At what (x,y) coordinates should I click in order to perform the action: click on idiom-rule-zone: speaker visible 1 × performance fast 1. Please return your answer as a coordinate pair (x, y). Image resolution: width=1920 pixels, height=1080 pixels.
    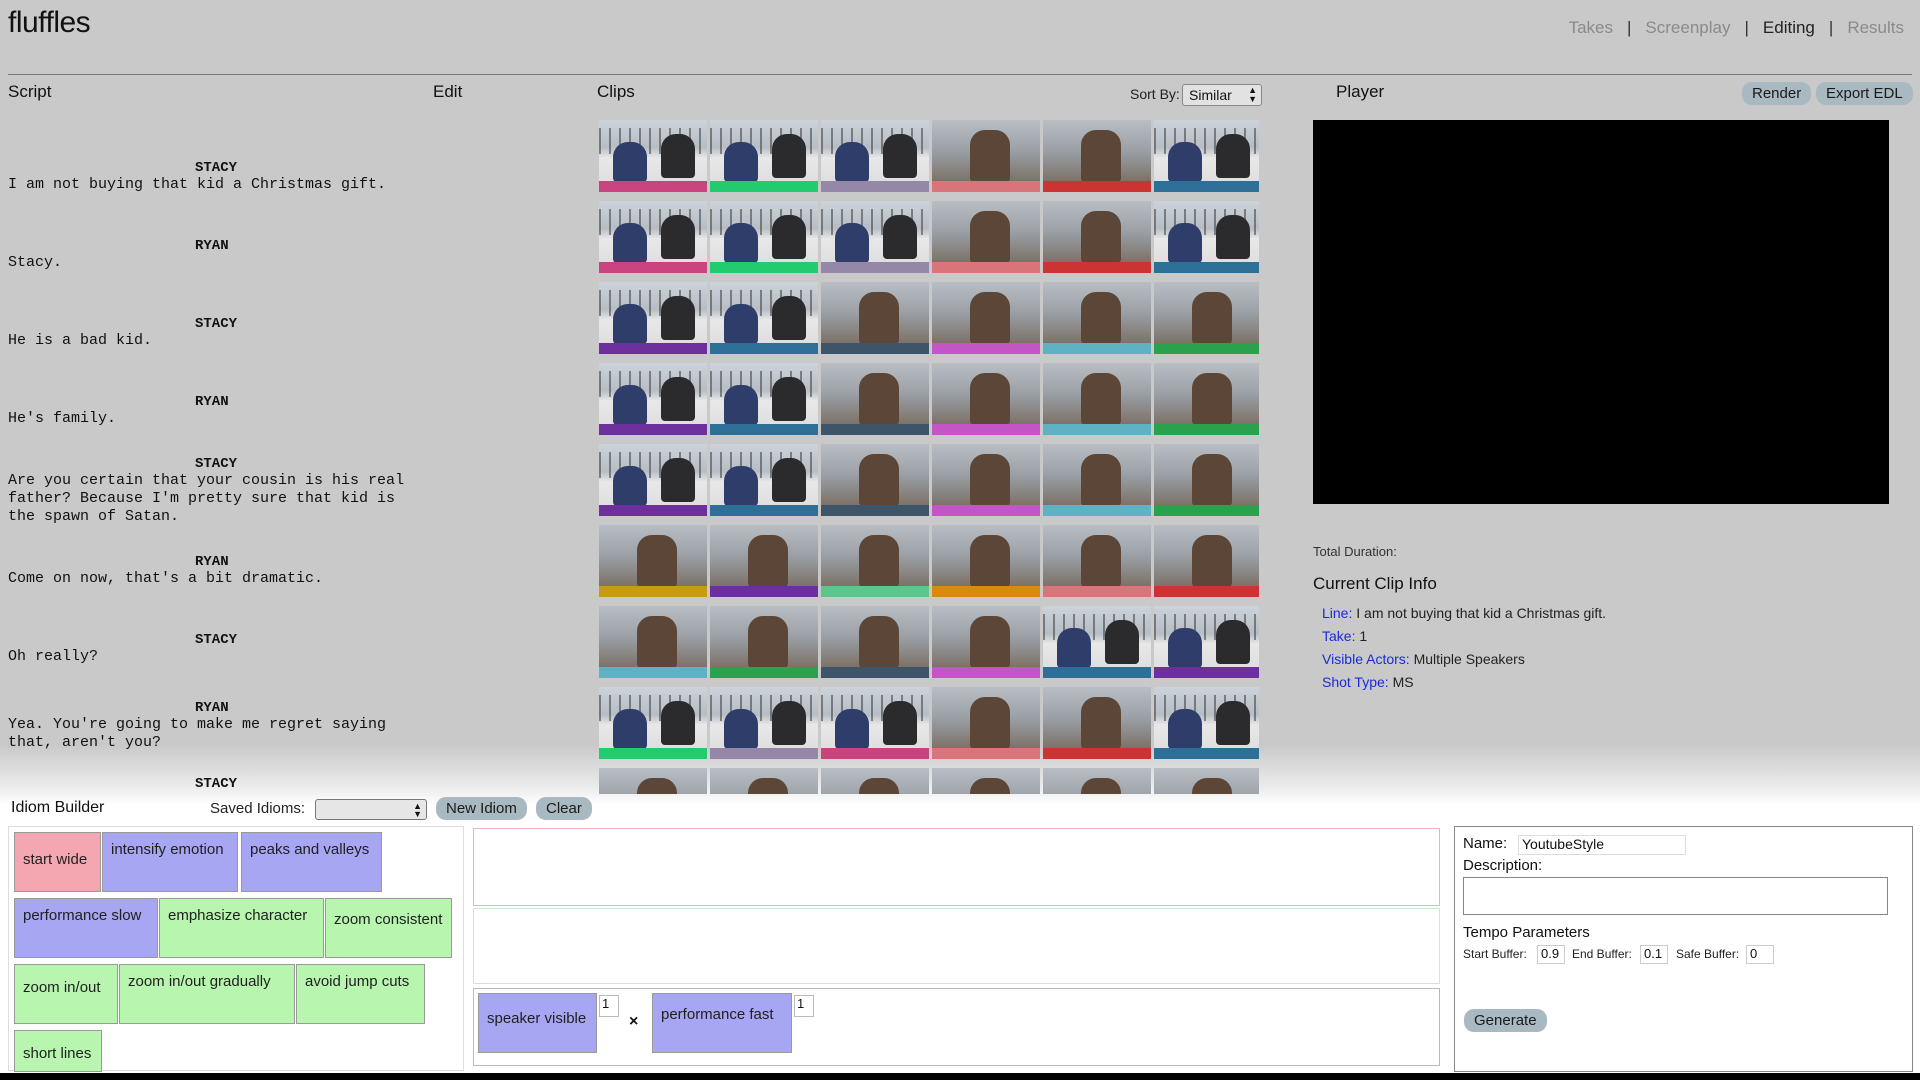
    Looking at the image, I should click on (956, 1027).